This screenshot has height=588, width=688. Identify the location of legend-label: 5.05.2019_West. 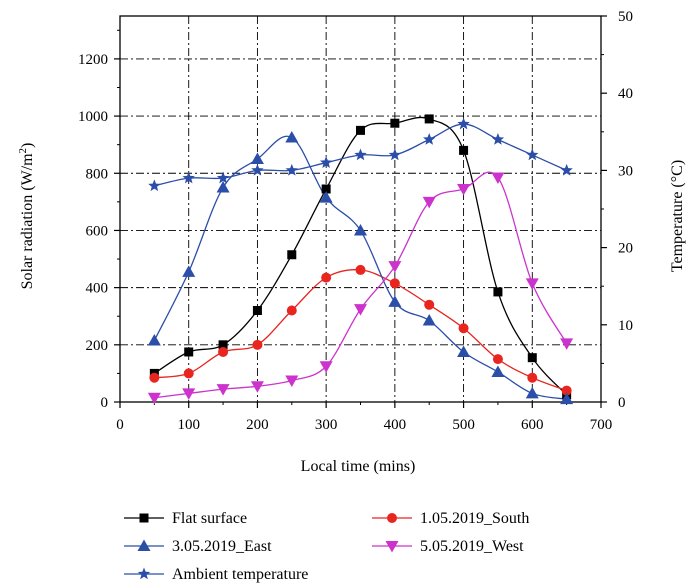
(472, 546).